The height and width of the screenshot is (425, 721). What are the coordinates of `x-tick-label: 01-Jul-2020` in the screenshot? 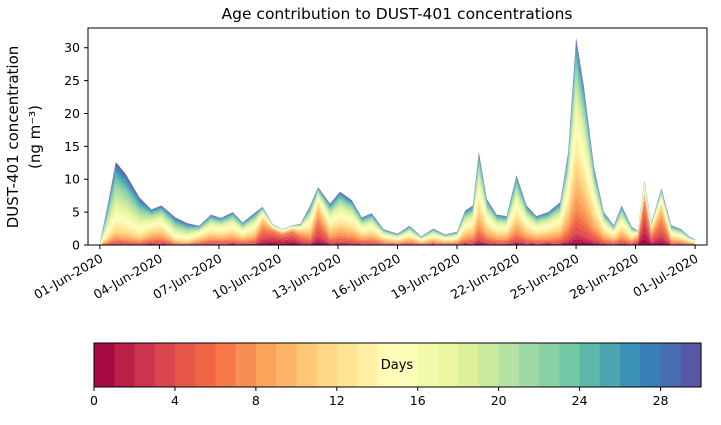 It's located at (665, 275).